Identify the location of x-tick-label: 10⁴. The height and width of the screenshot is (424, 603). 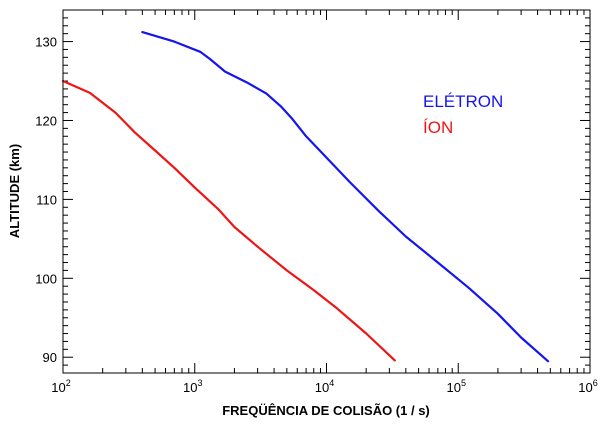
(324, 386).